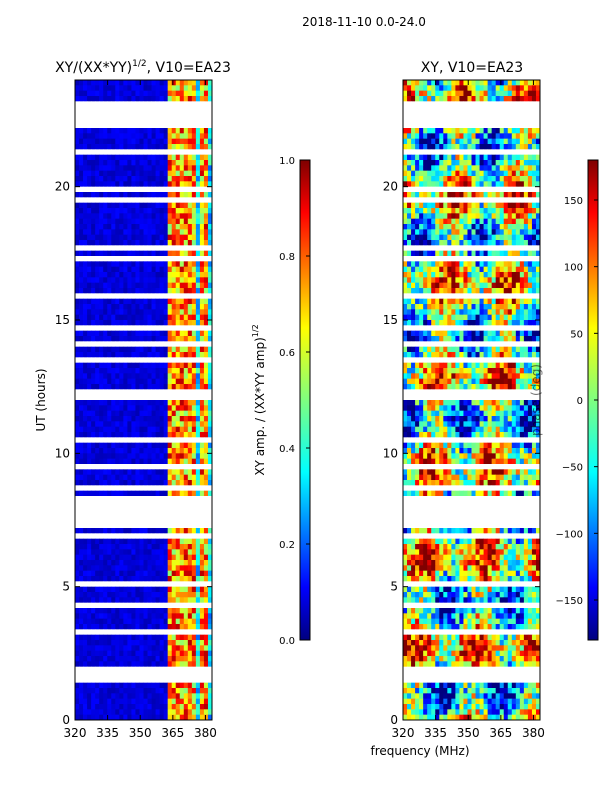 This screenshot has height=800, width=600. I want to click on amplitude-x-tick-label: 320, so click(75, 733).